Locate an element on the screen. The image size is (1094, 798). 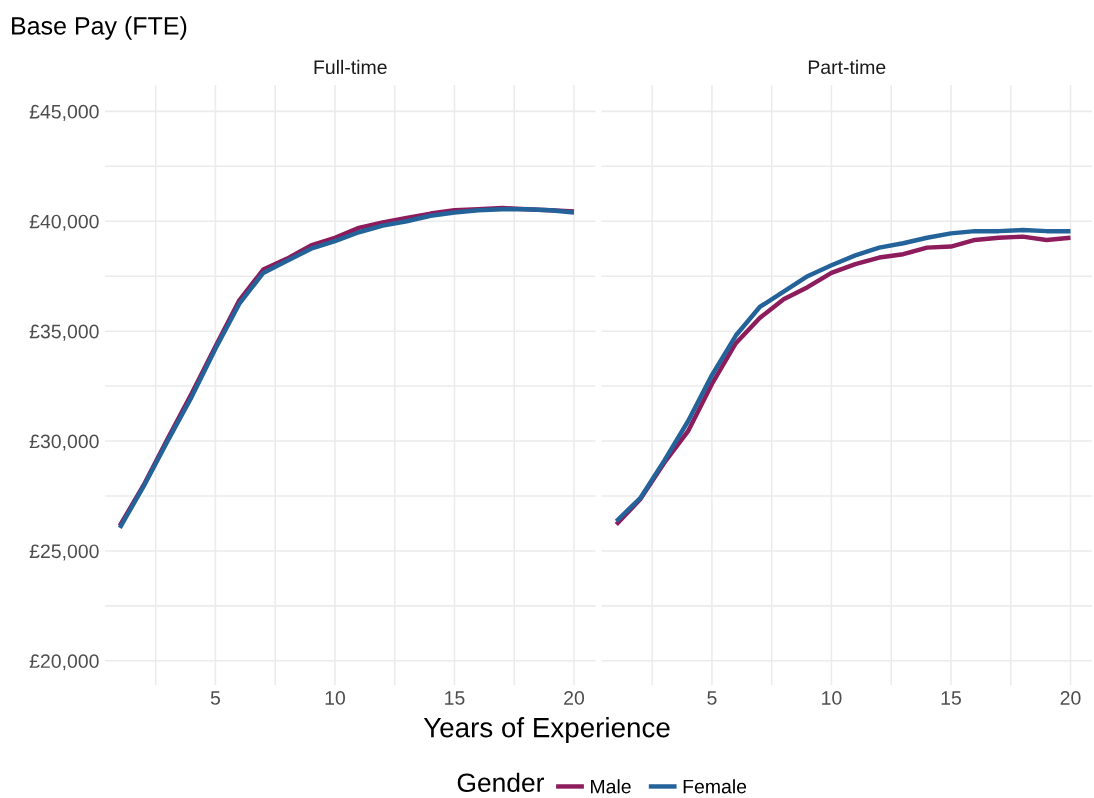
legend-label: Male is located at coordinates (611, 786).